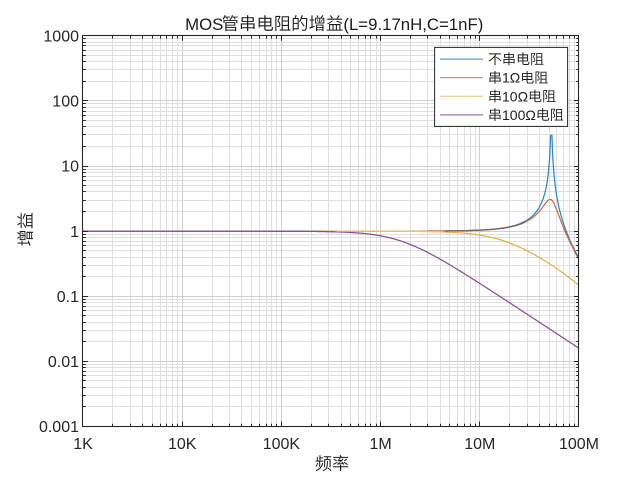  I want to click on svg-text: MOS, so click(204, 24).